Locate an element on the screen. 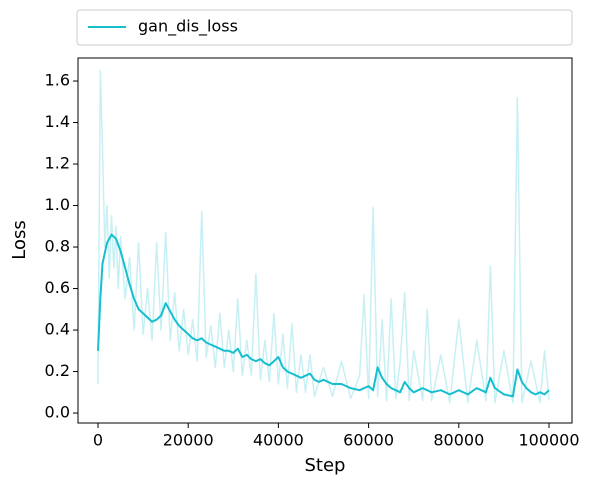 This screenshot has height=486, width=596. legend-box is located at coordinates (324, 27).